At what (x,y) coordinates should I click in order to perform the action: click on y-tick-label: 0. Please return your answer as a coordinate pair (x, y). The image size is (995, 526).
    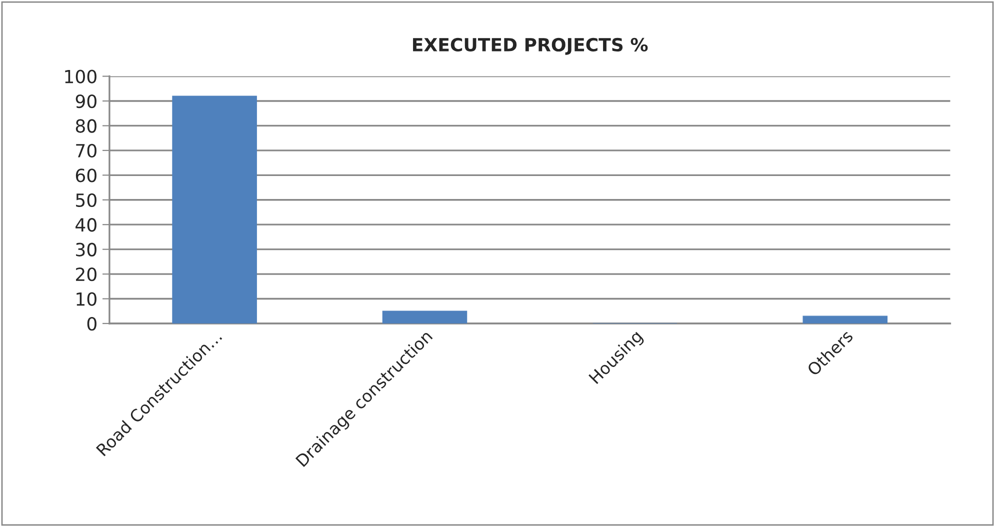
    Looking at the image, I should click on (91, 323).